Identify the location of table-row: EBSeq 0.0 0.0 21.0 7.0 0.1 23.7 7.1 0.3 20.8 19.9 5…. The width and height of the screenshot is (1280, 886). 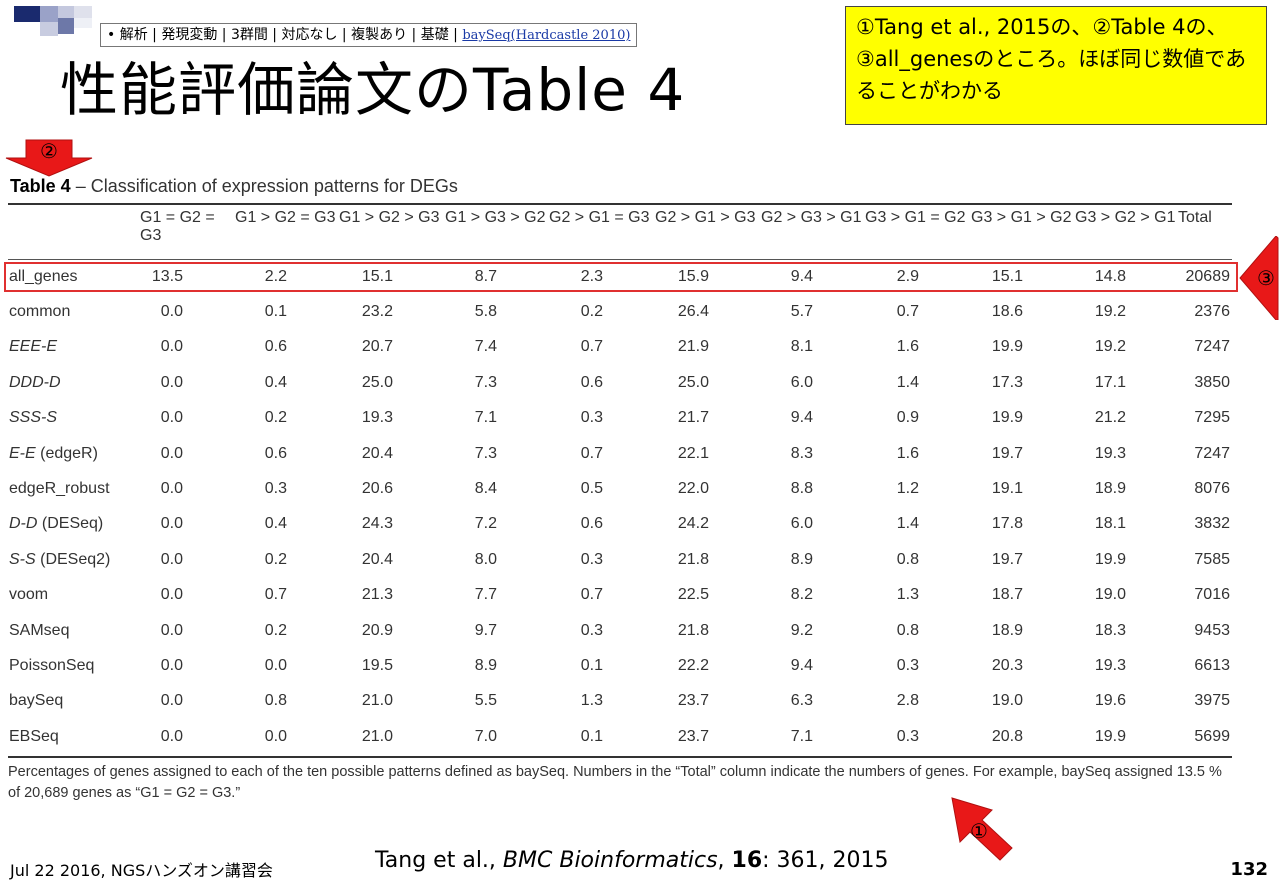
(620, 736).